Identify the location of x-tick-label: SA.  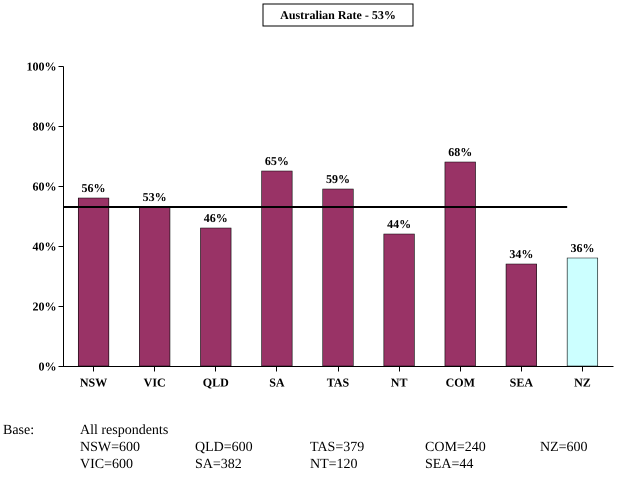
(277, 383).